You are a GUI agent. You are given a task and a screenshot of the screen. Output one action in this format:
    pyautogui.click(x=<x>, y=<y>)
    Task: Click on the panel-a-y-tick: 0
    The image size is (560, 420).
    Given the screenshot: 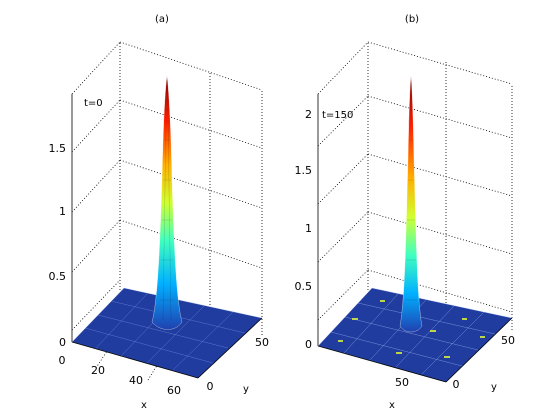 What is the action you would take?
    pyautogui.click(x=210, y=386)
    